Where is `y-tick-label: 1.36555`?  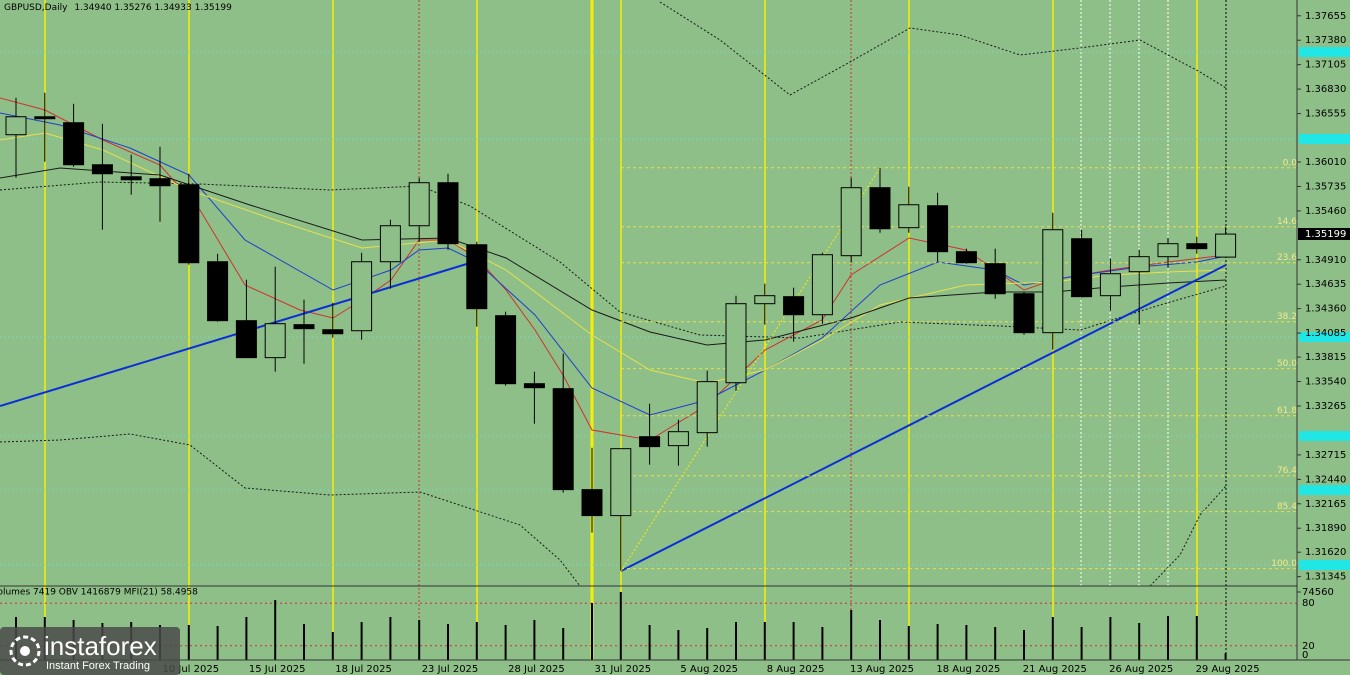 y-tick-label: 1.36555 is located at coordinates (1325, 114).